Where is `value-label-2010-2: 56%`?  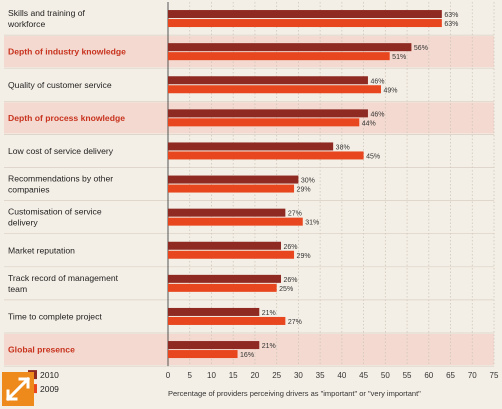
value-label-2010-2: 56% is located at coordinates (421, 48).